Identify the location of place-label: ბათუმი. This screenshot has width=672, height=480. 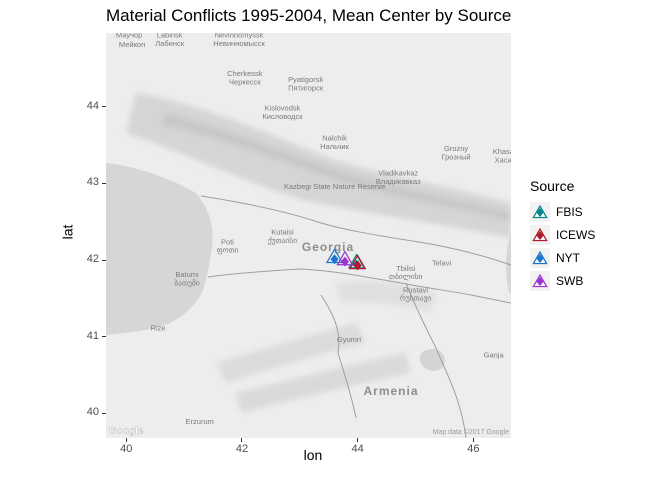
(187, 282).